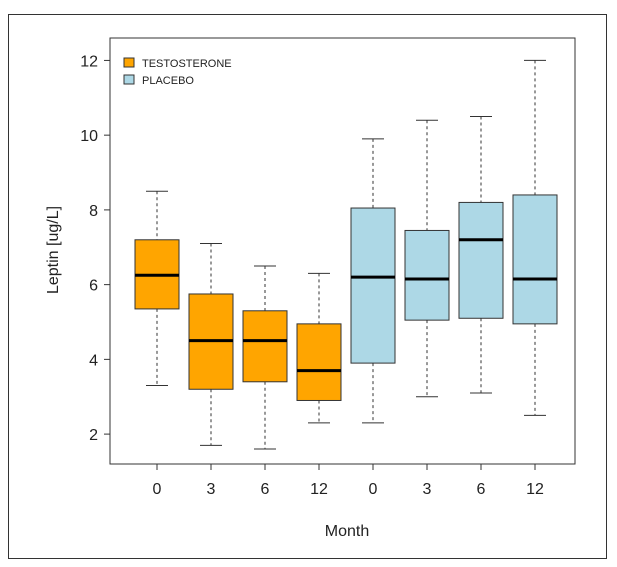  Describe the element at coordinates (348, 481) in the screenshot. I see `x-axis: 0 3 6 12 0 3 6 12` at that location.